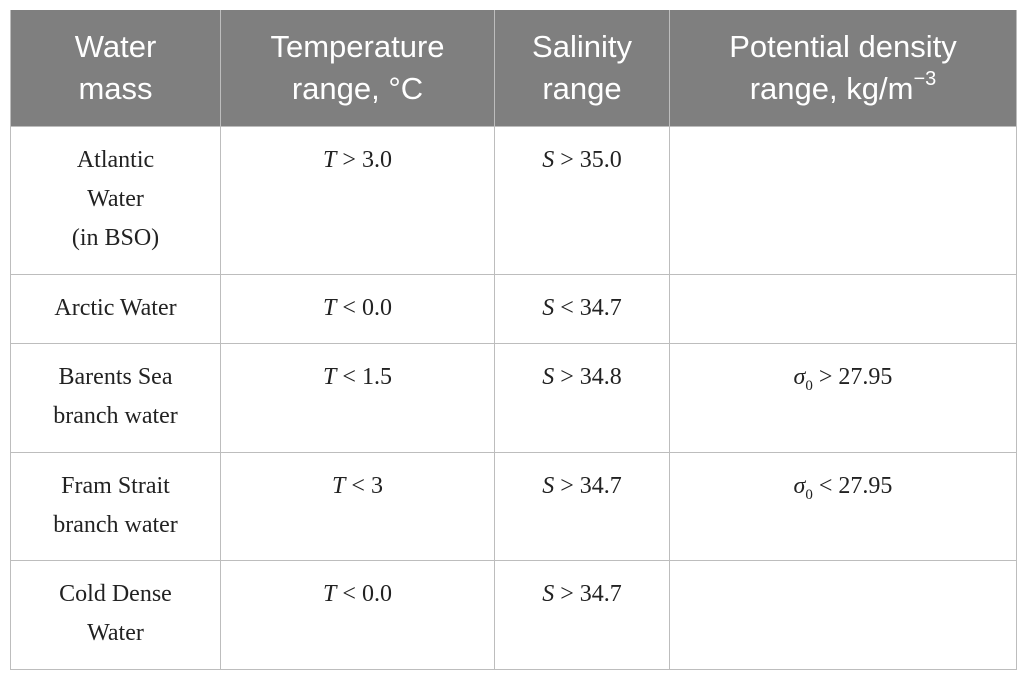  What do you see at coordinates (852, 377) in the screenshot?
I see `condition: > 27.95` at bounding box center [852, 377].